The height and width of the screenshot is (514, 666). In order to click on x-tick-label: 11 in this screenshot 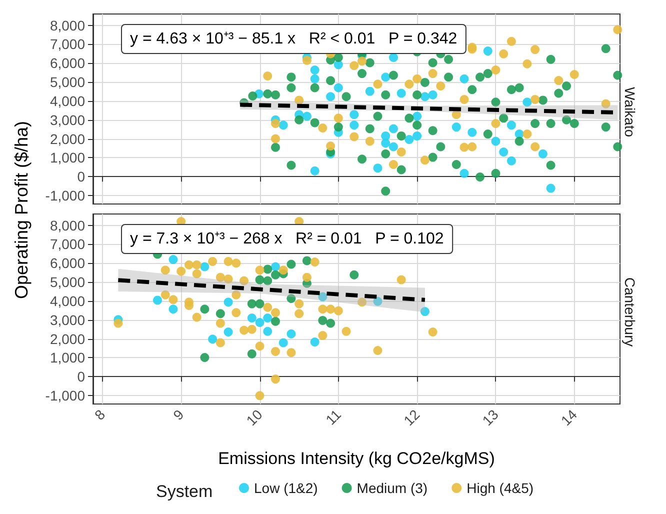, I will do `click(333, 417)`.